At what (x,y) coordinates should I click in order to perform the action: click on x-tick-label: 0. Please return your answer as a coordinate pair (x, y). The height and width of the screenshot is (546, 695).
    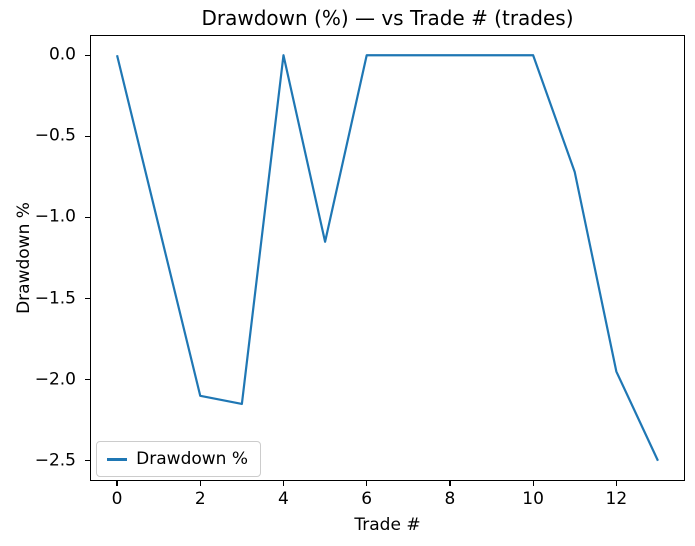
    Looking at the image, I should click on (117, 499).